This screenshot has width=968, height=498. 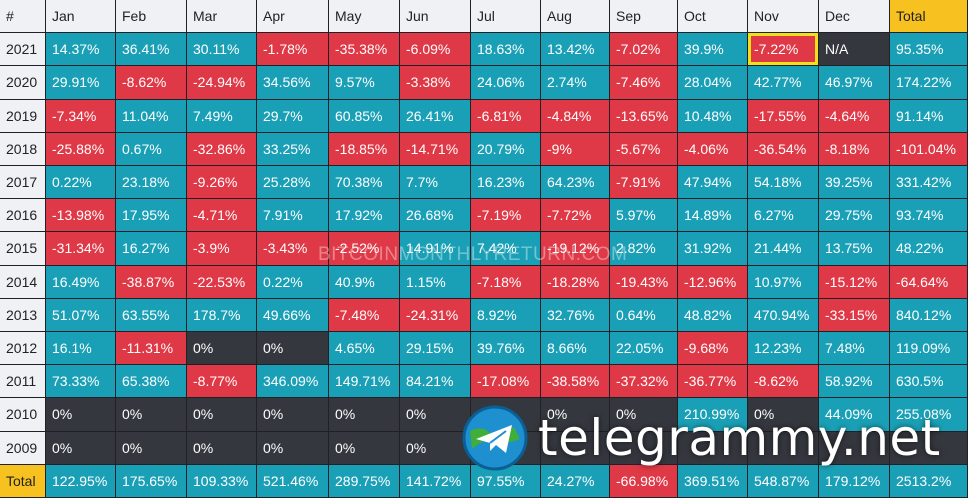 I want to click on cell-2021-jun: -6.09%, so click(x=435, y=50).